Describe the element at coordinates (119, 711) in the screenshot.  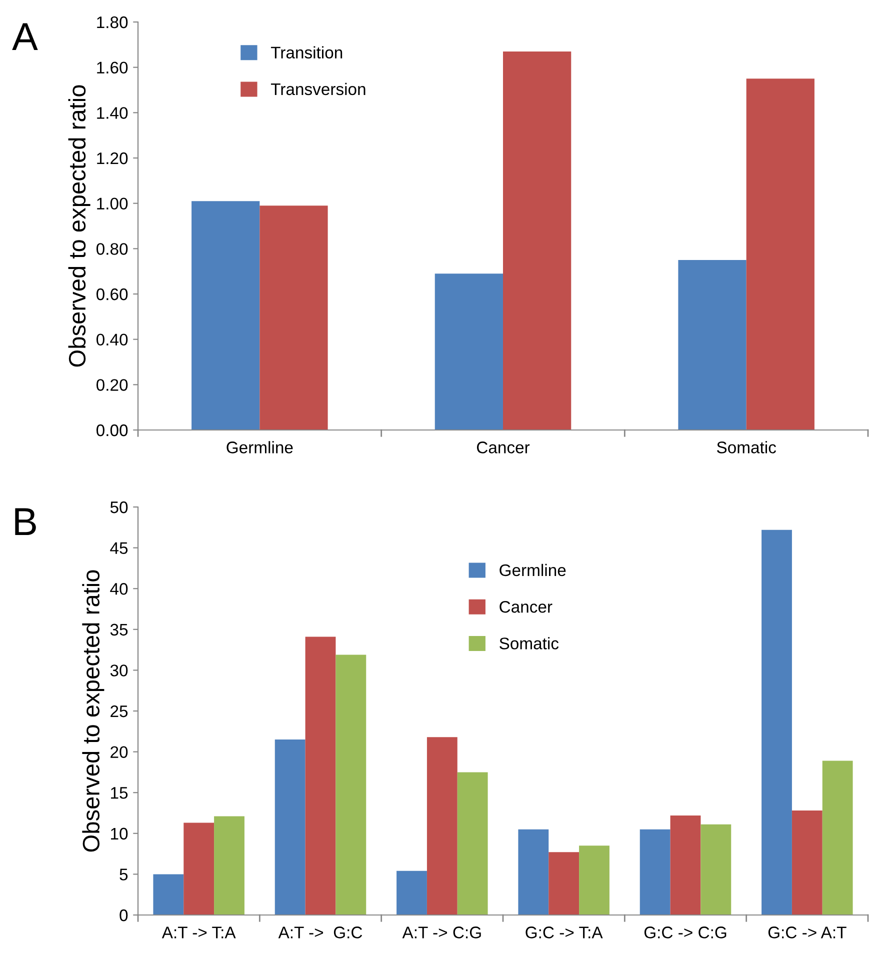
I see `y-tick-label: 25` at that location.